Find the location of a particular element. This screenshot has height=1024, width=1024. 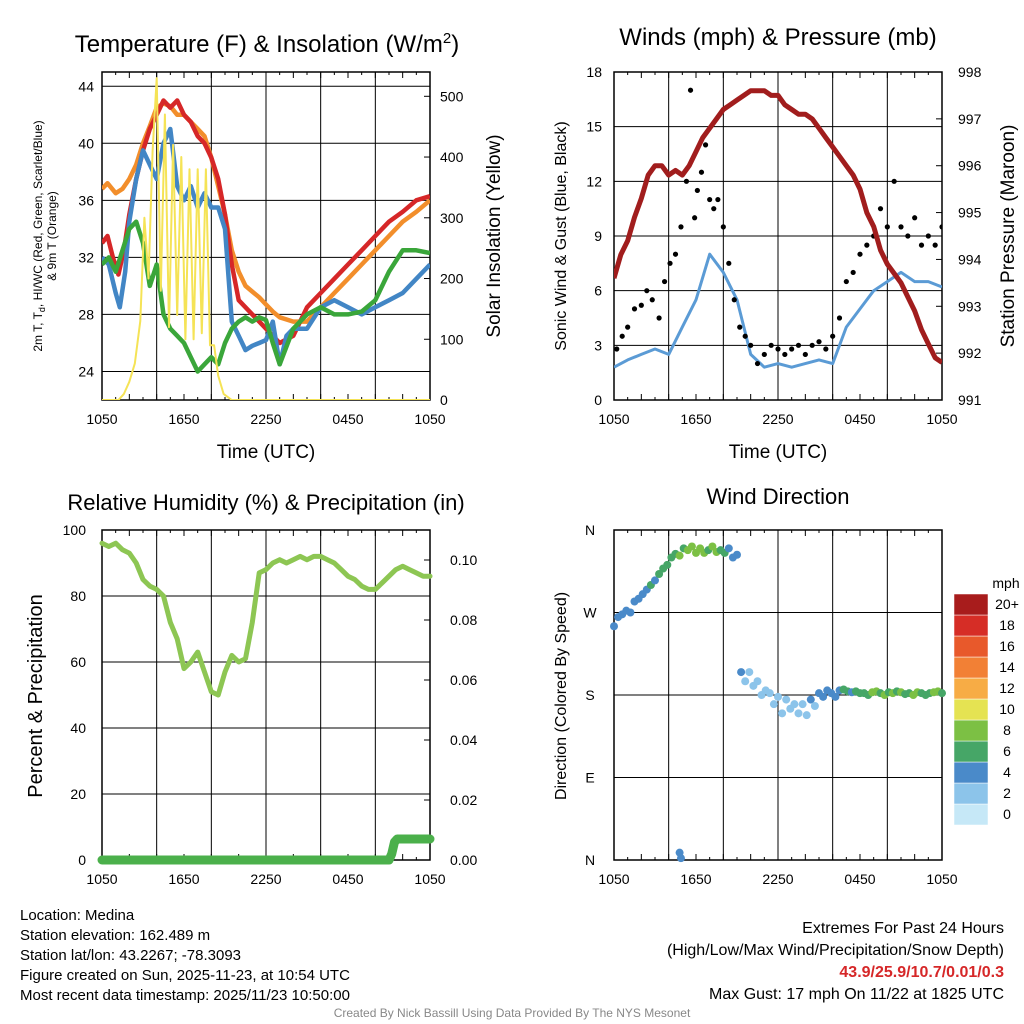

y2-axis-label: Solar Insolation (Yellow) is located at coordinates (494, 235).